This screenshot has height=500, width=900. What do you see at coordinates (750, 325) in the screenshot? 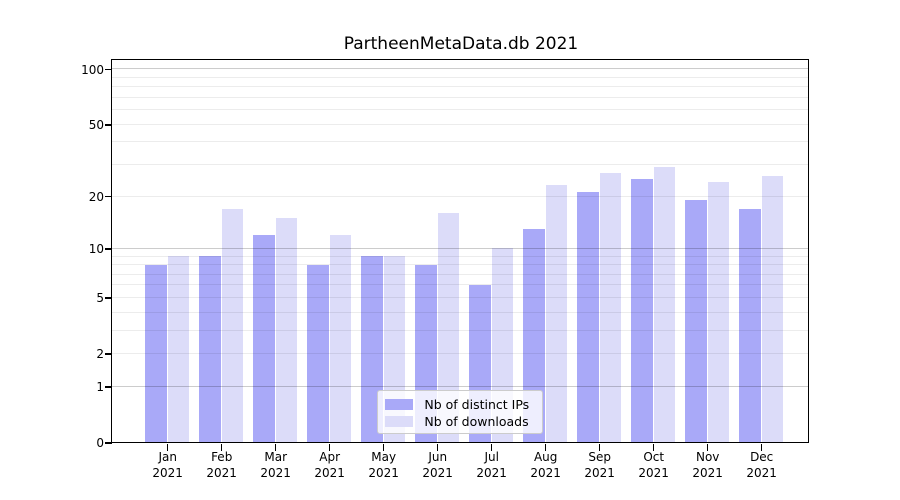
I see `bar-distinct-ips-dec` at bounding box center [750, 325].